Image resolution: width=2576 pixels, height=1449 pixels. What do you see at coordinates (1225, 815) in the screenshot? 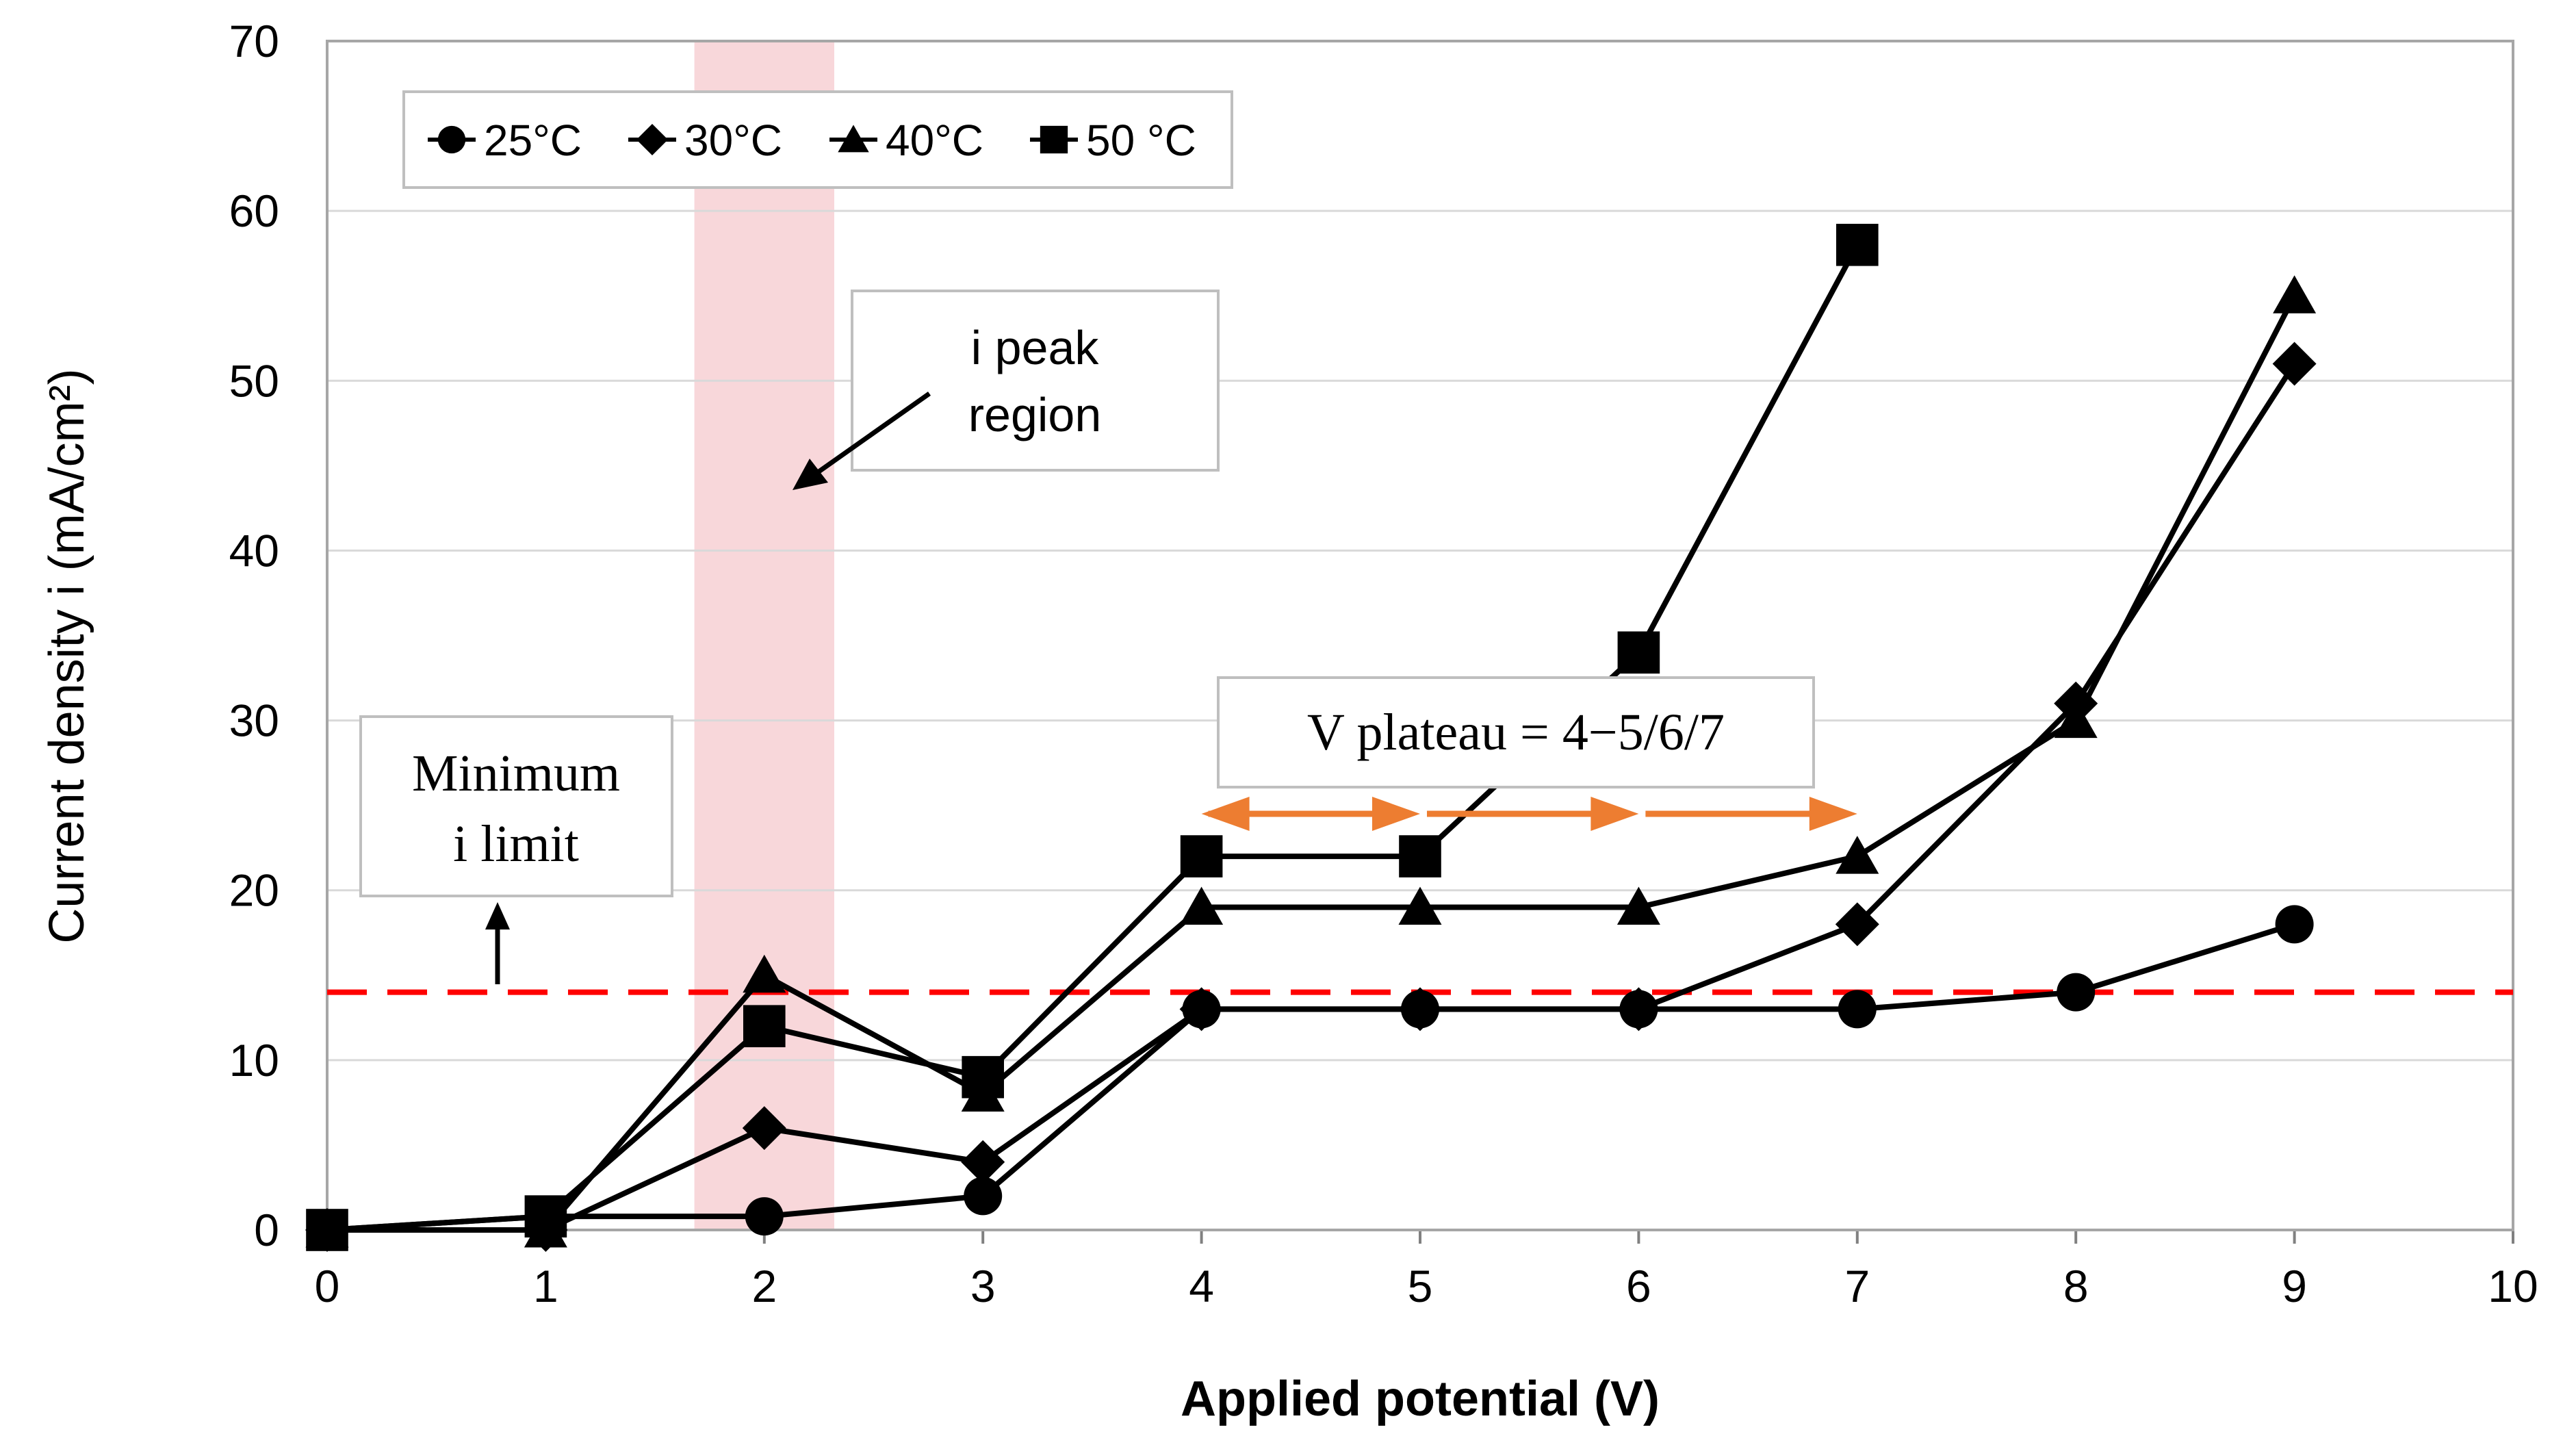
I see `plateau-arrowhead-left` at bounding box center [1225, 815].